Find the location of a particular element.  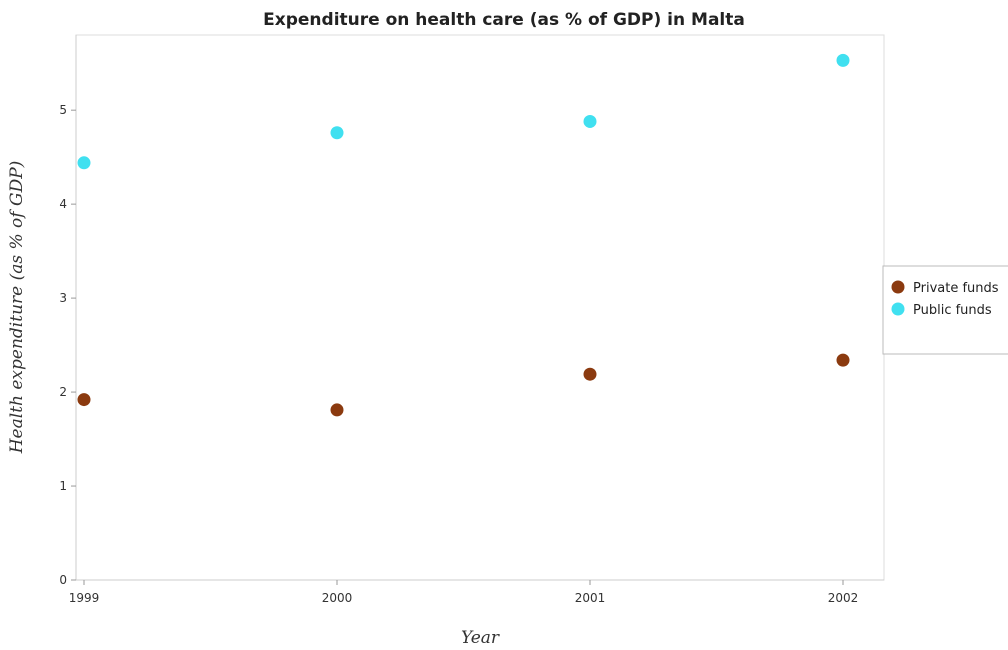

x-tick-label: 1999 is located at coordinates (84, 598).